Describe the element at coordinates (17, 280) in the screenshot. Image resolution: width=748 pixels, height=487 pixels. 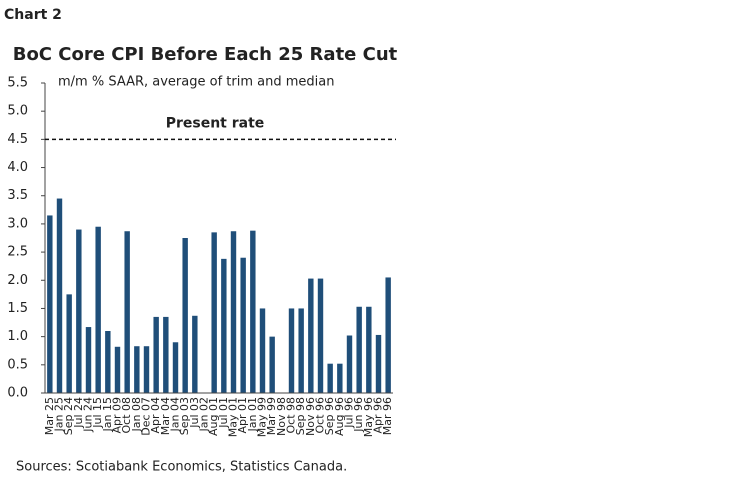
I see `y-tick-label: 2.0` at that location.